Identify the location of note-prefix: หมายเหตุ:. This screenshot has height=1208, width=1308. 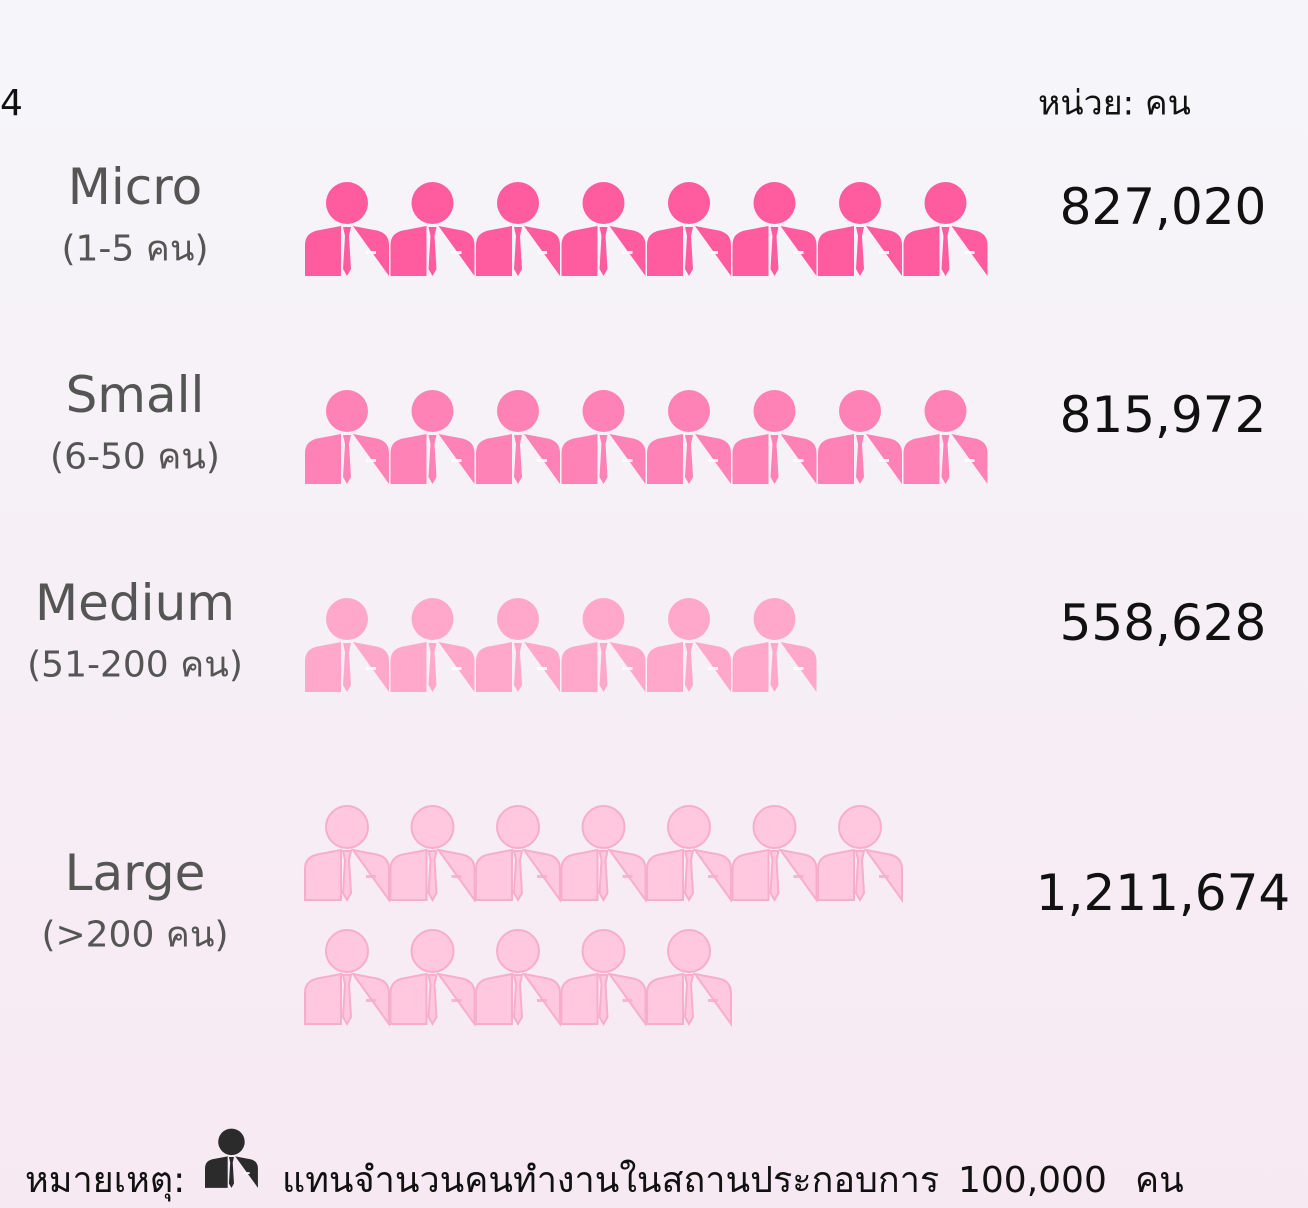
(105, 1181).